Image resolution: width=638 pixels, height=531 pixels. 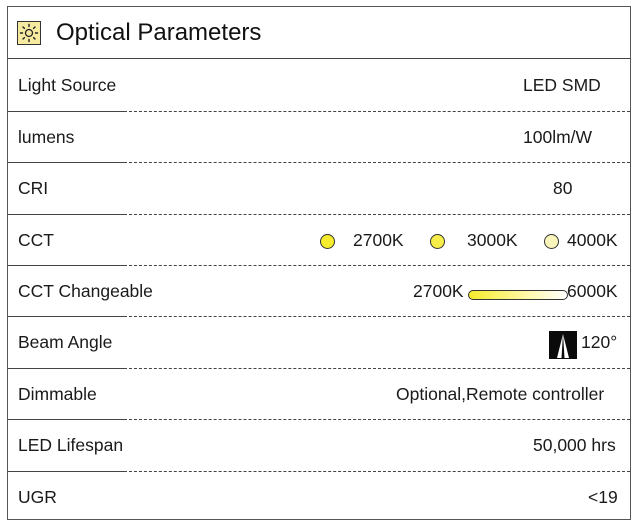 I want to click on row-label: Dimmable, so click(x=57, y=394).